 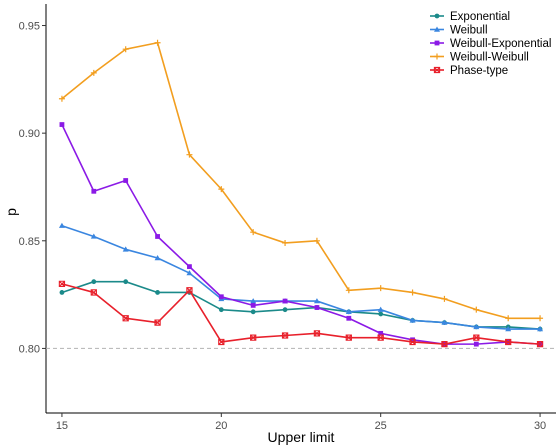 What do you see at coordinates (489, 58) in the screenshot?
I see `legend-label: Weibull-Weibull` at bounding box center [489, 58].